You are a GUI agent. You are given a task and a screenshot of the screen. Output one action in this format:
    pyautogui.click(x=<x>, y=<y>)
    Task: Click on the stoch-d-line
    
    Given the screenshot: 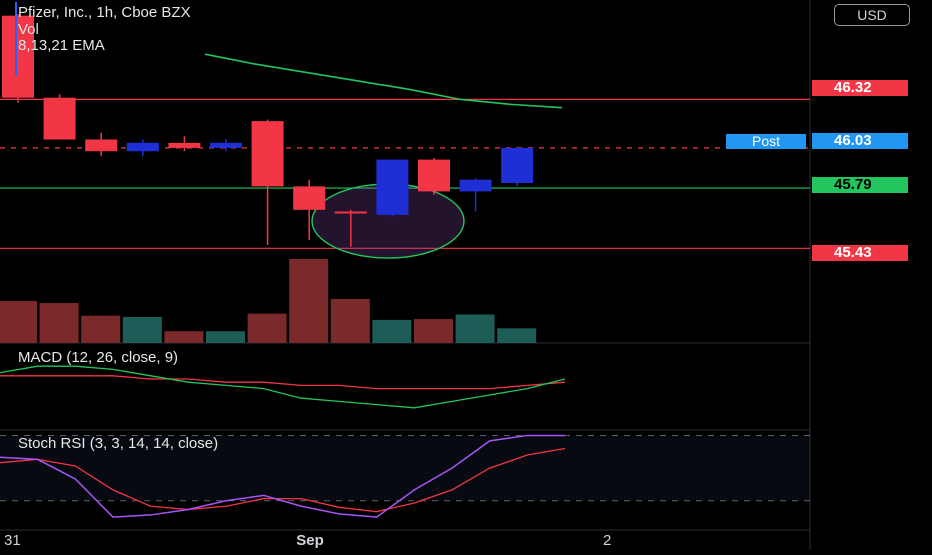 What is the action you would take?
    pyautogui.click(x=283, y=480)
    